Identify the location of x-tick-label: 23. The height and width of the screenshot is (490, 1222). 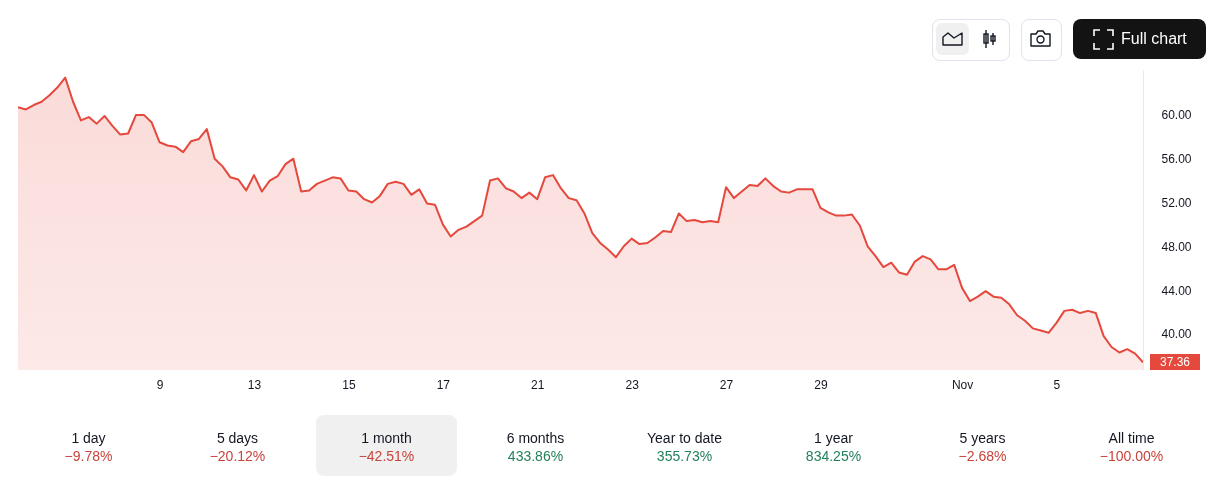
(632, 384).